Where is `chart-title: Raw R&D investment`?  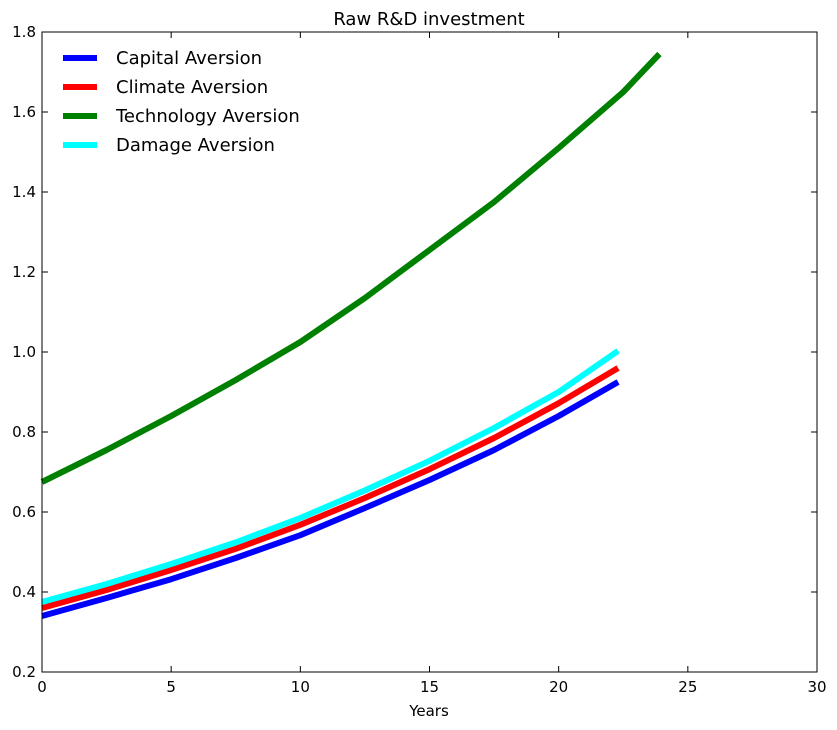 chart-title: Raw R&D investment is located at coordinates (428, 19).